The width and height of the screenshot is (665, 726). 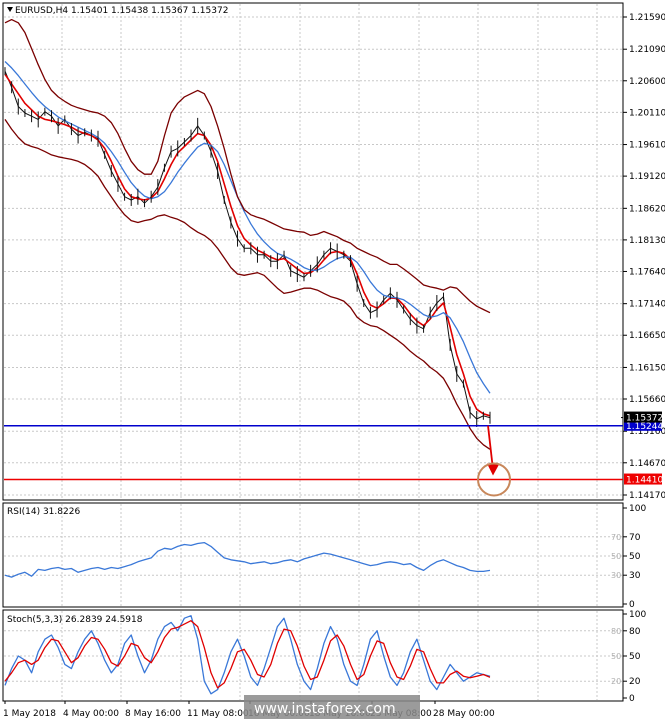 What do you see at coordinates (647, 272) in the screenshot?
I see `ytick-label-main: 1.17640` at bounding box center [647, 272].